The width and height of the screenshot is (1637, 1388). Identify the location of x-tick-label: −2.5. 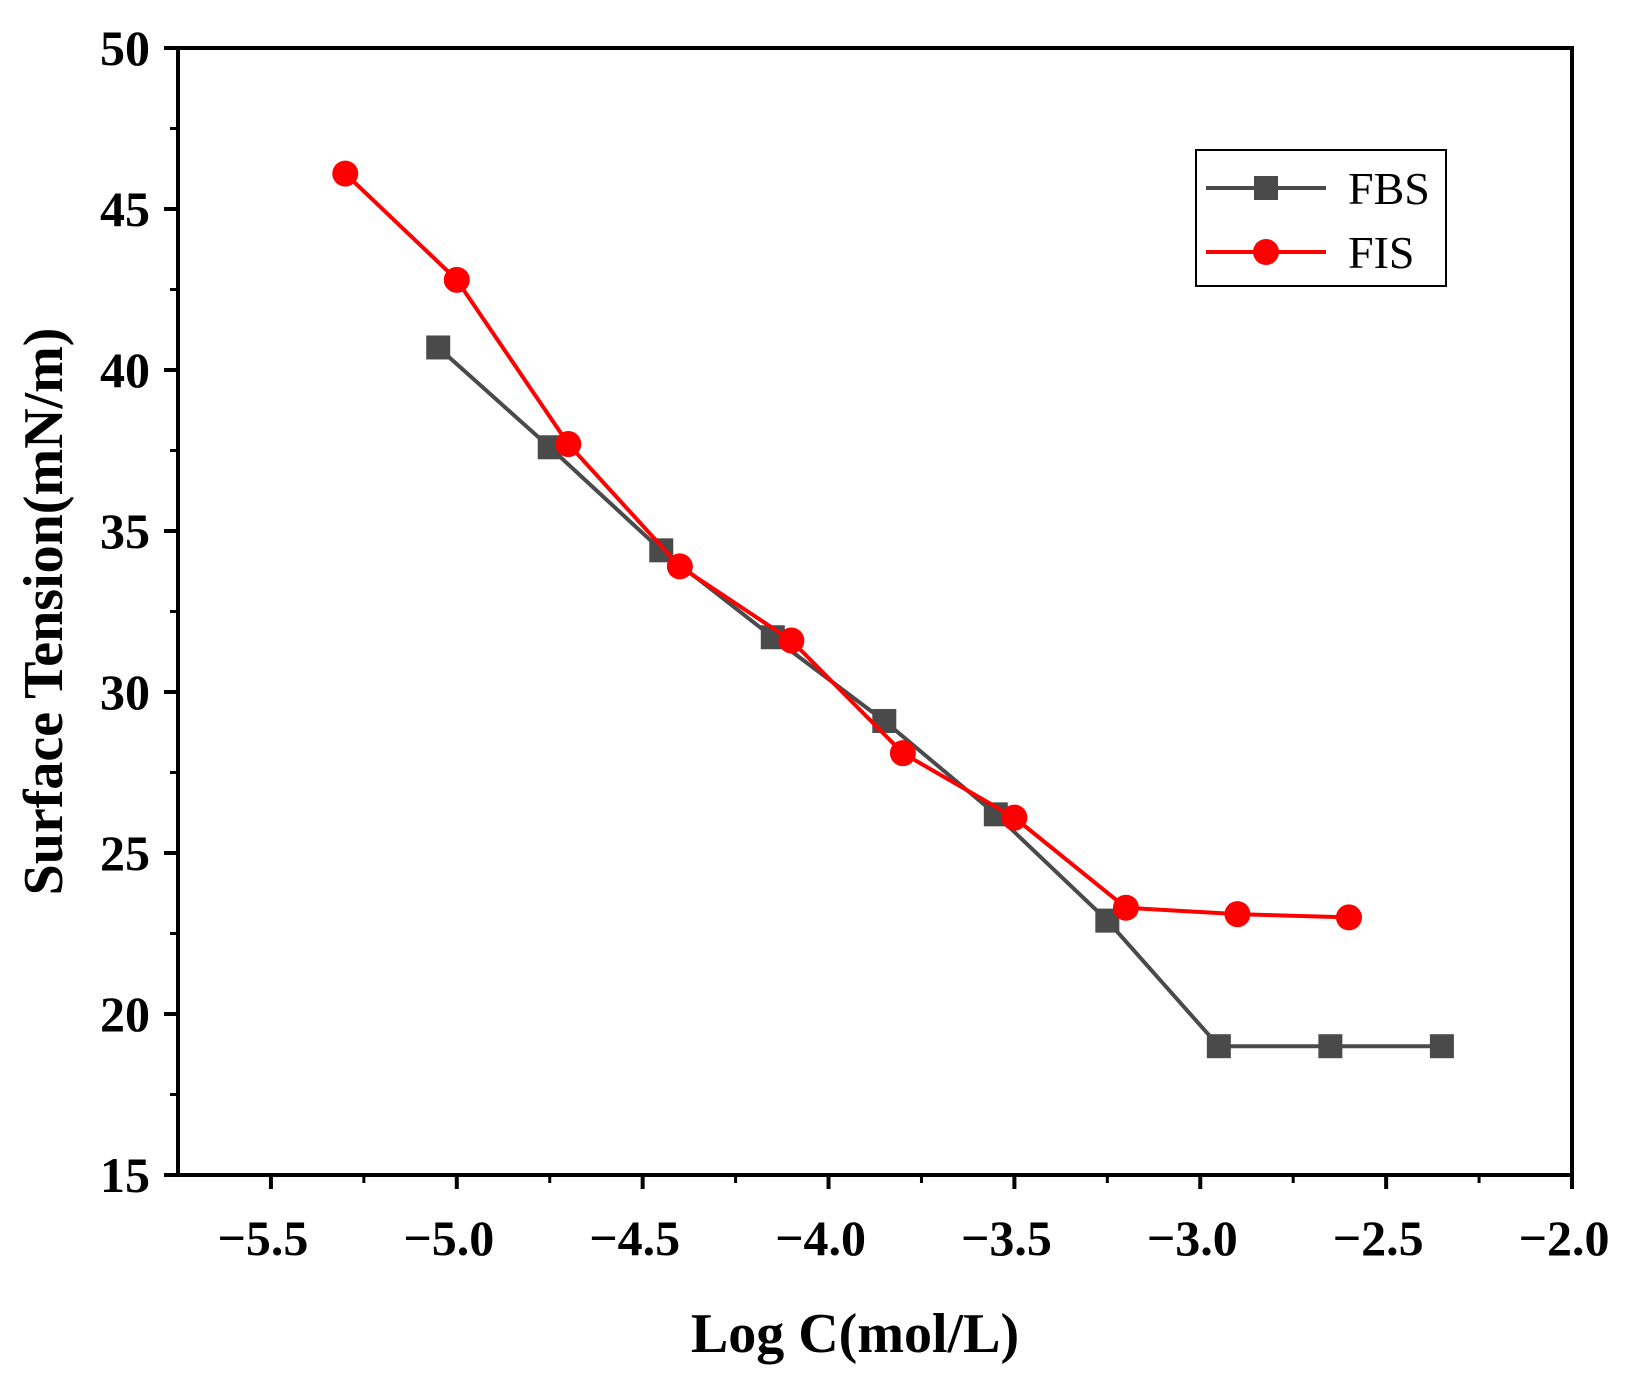
(1378, 1238).